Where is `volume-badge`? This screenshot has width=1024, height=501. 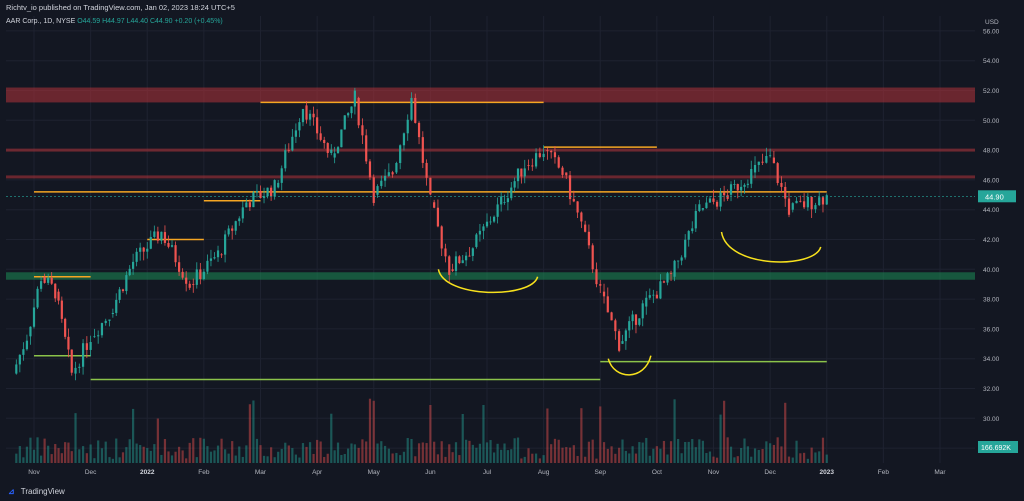 volume-badge is located at coordinates (998, 447).